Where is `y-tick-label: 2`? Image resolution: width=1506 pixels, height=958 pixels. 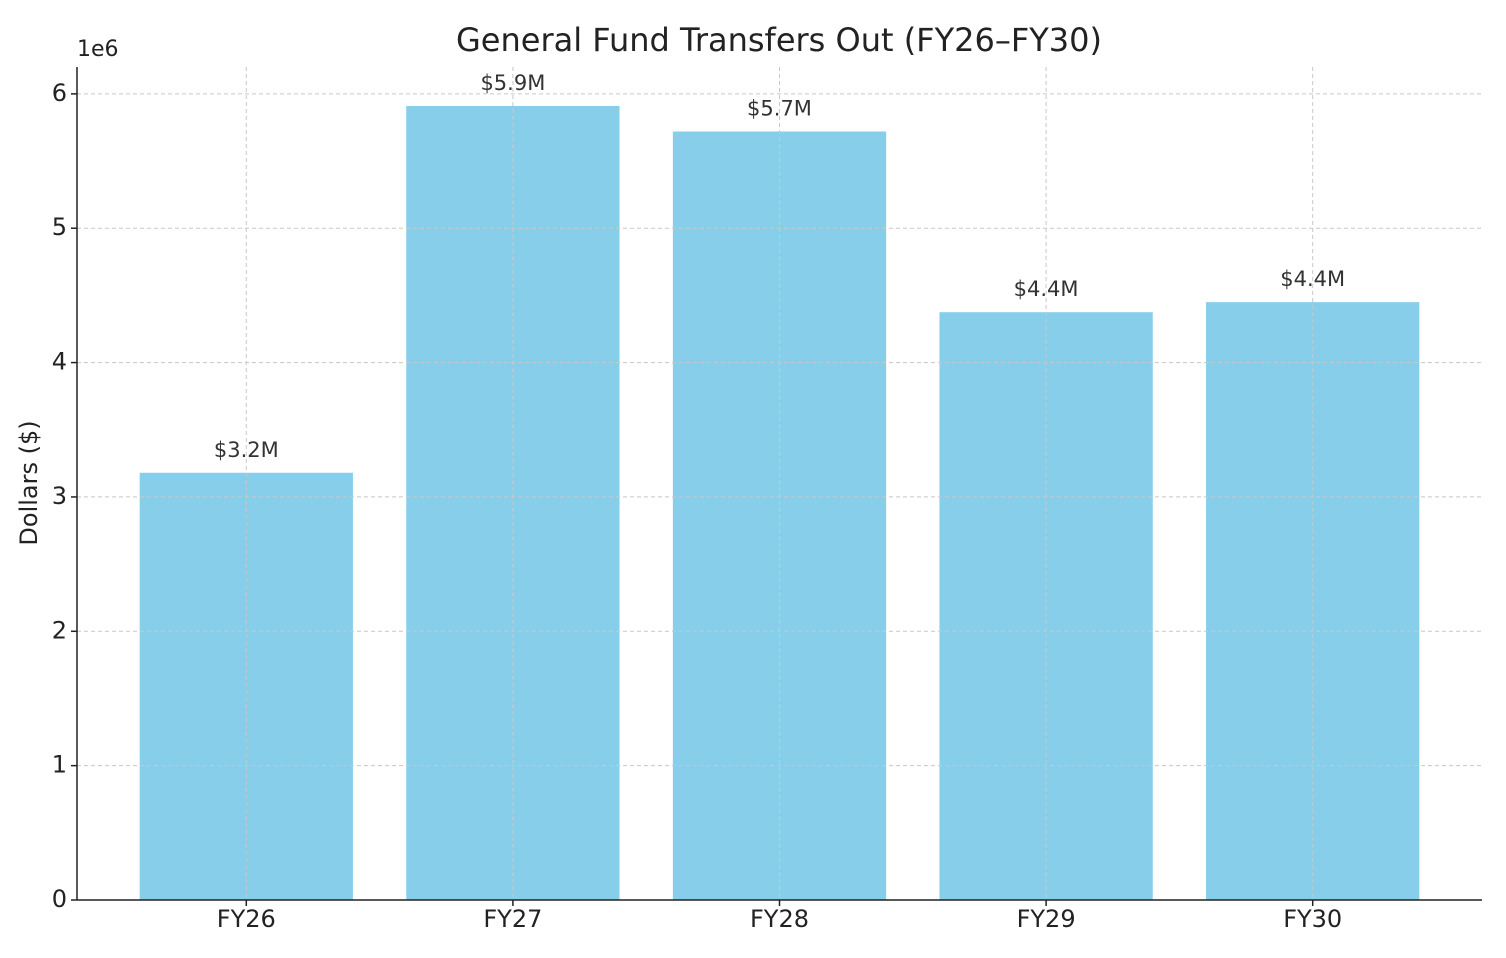
y-tick-label: 2 is located at coordinates (59, 630).